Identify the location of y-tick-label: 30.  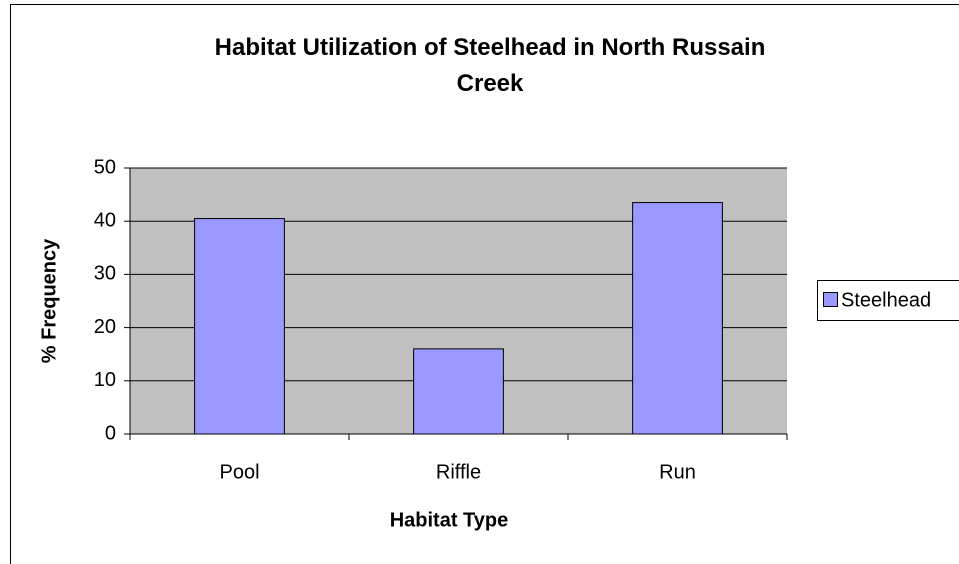
(105, 274).